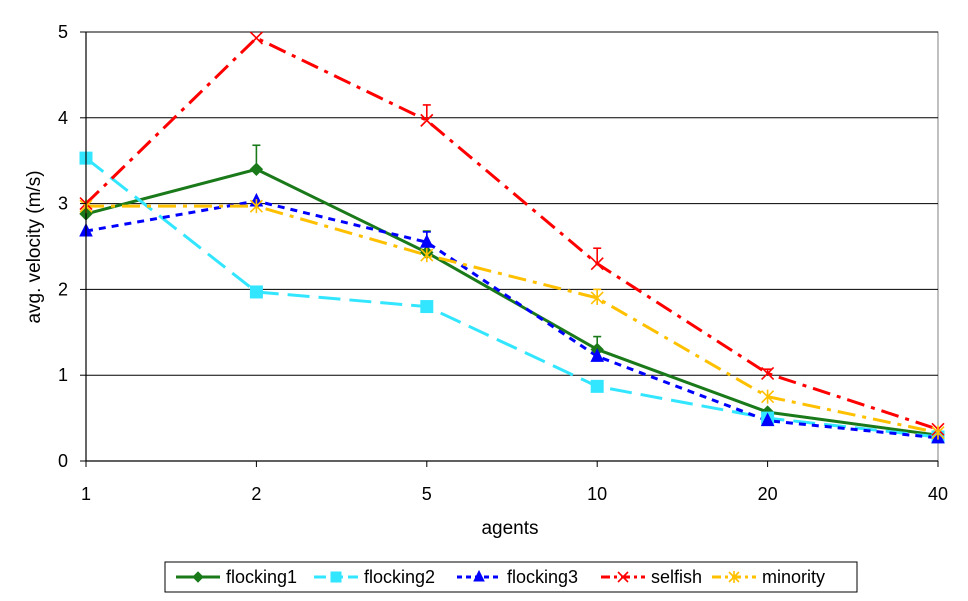 This screenshot has width=968, height=601. What do you see at coordinates (63, 32) in the screenshot?
I see `y-tick-label: 5` at bounding box center [63, 32].